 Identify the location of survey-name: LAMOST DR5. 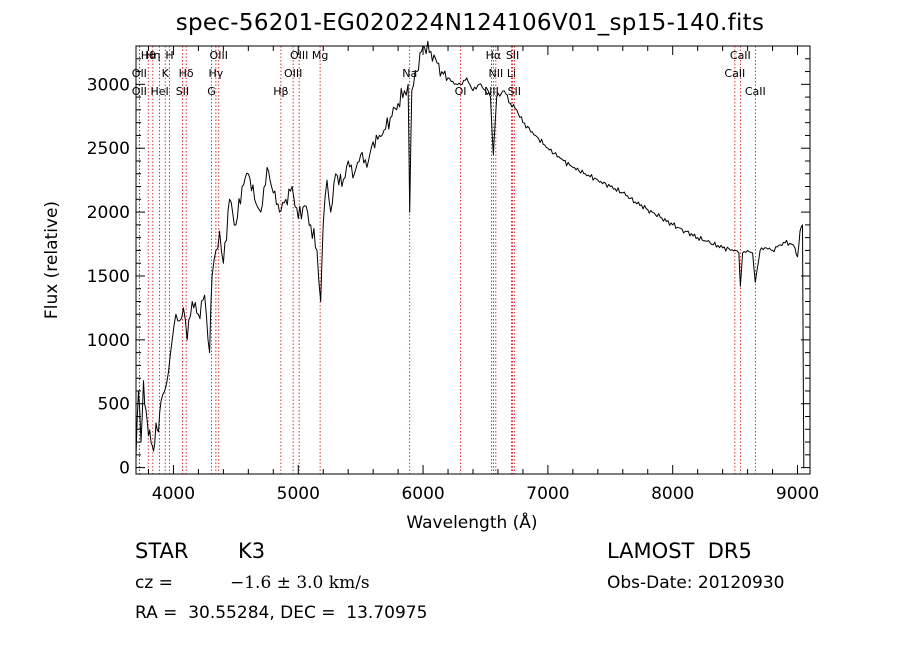
(679, 551).